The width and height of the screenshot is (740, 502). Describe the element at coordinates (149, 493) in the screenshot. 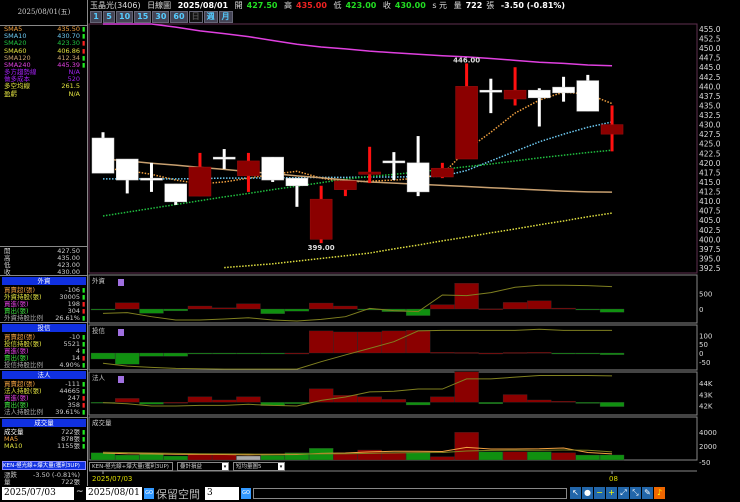

I see `go-button: GO` at that location.